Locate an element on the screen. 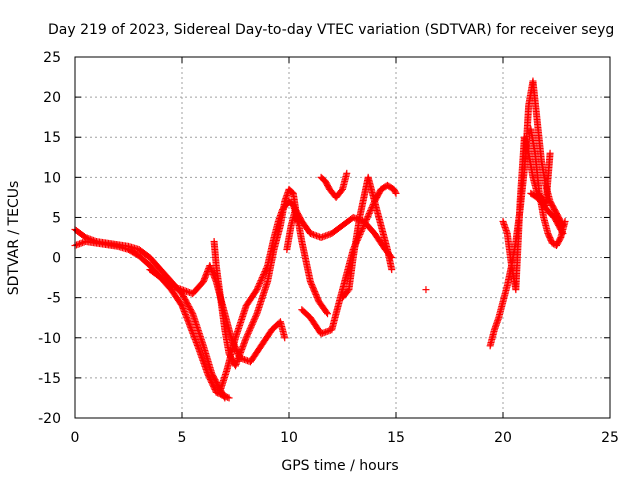  x-tick-label: 10 is located at coordinates (289, 438).